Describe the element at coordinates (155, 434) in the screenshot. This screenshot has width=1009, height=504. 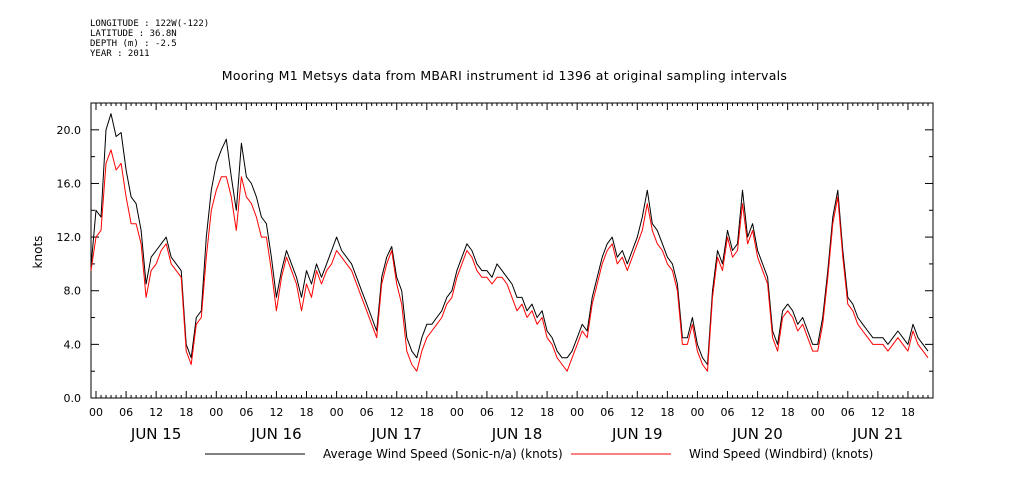
I see `day-label: JUN 15` at that location.